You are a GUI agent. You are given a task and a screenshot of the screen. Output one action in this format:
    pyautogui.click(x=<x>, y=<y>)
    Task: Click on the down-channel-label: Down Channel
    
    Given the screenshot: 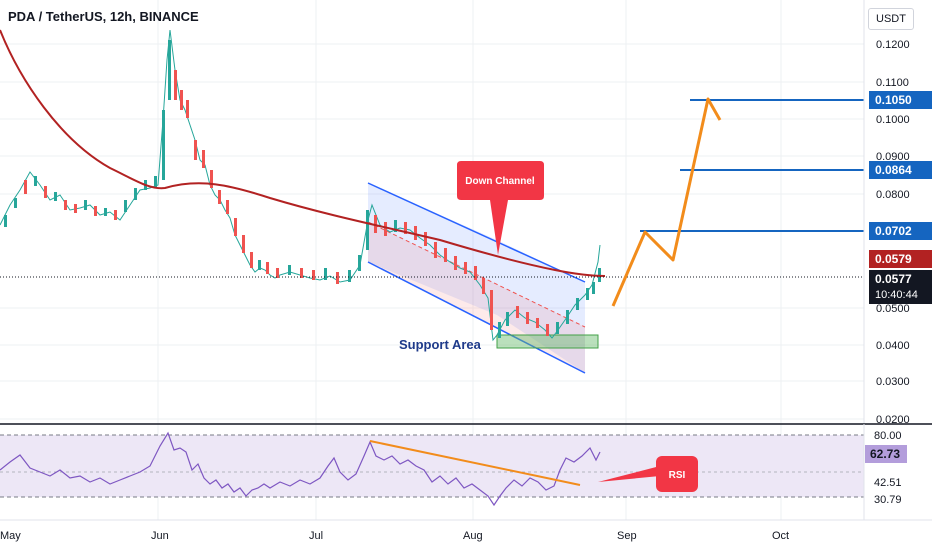 What is the action you would take?
    pyautogui.click(x=500, y=181)
    